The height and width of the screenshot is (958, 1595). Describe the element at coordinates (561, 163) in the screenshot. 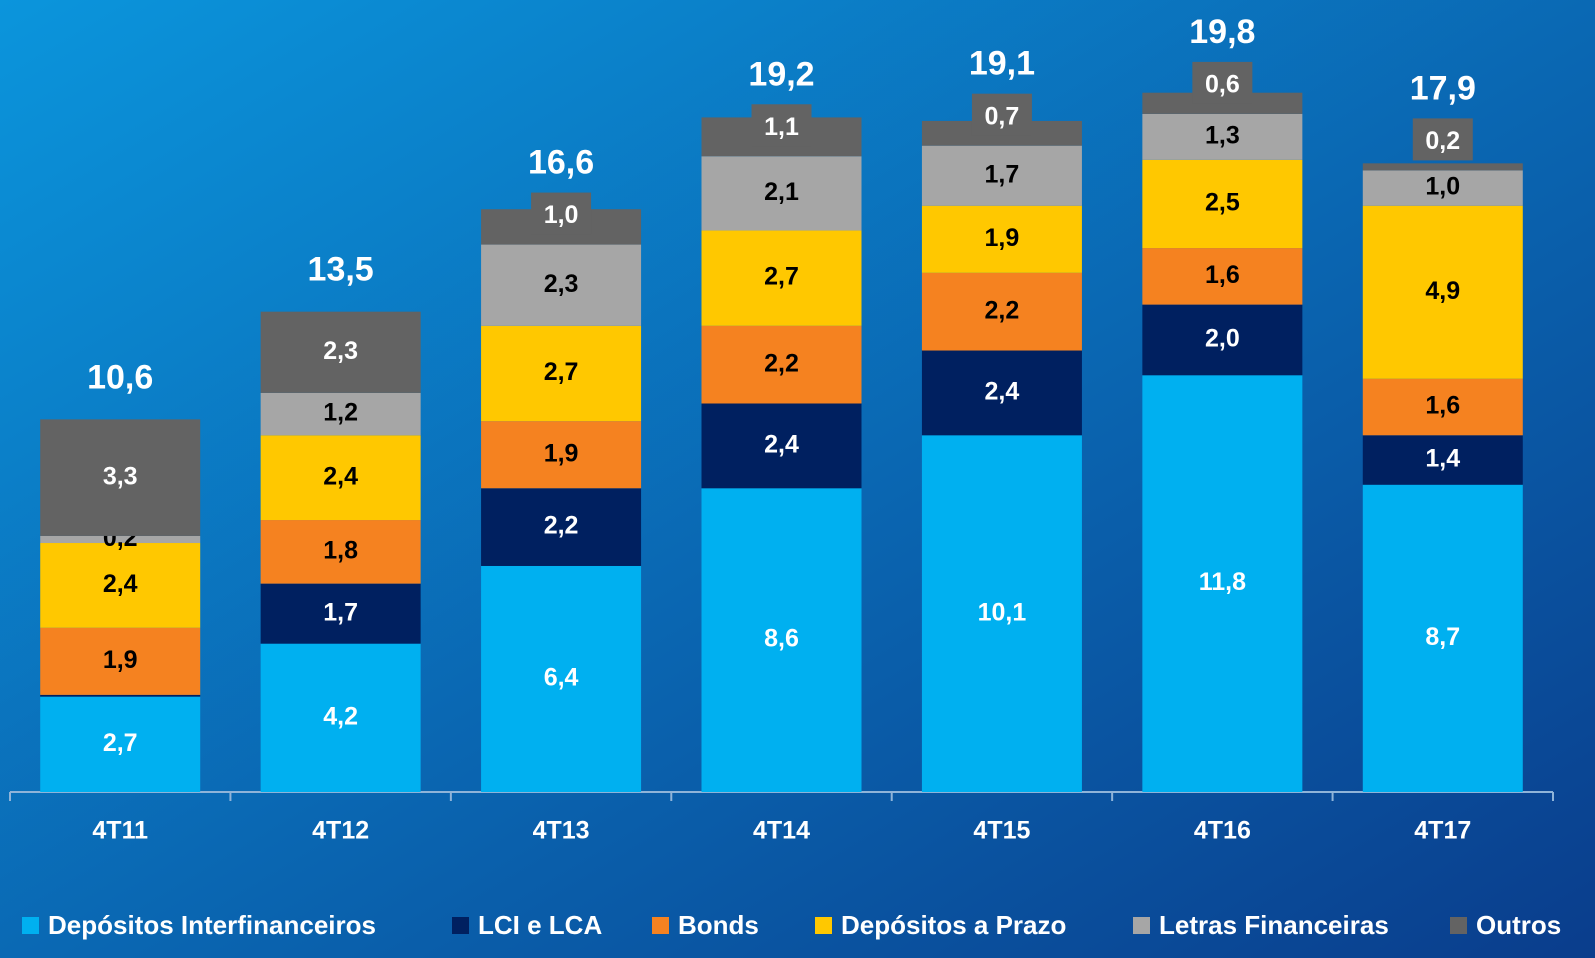

I see `total-label: 16,6` at that location.